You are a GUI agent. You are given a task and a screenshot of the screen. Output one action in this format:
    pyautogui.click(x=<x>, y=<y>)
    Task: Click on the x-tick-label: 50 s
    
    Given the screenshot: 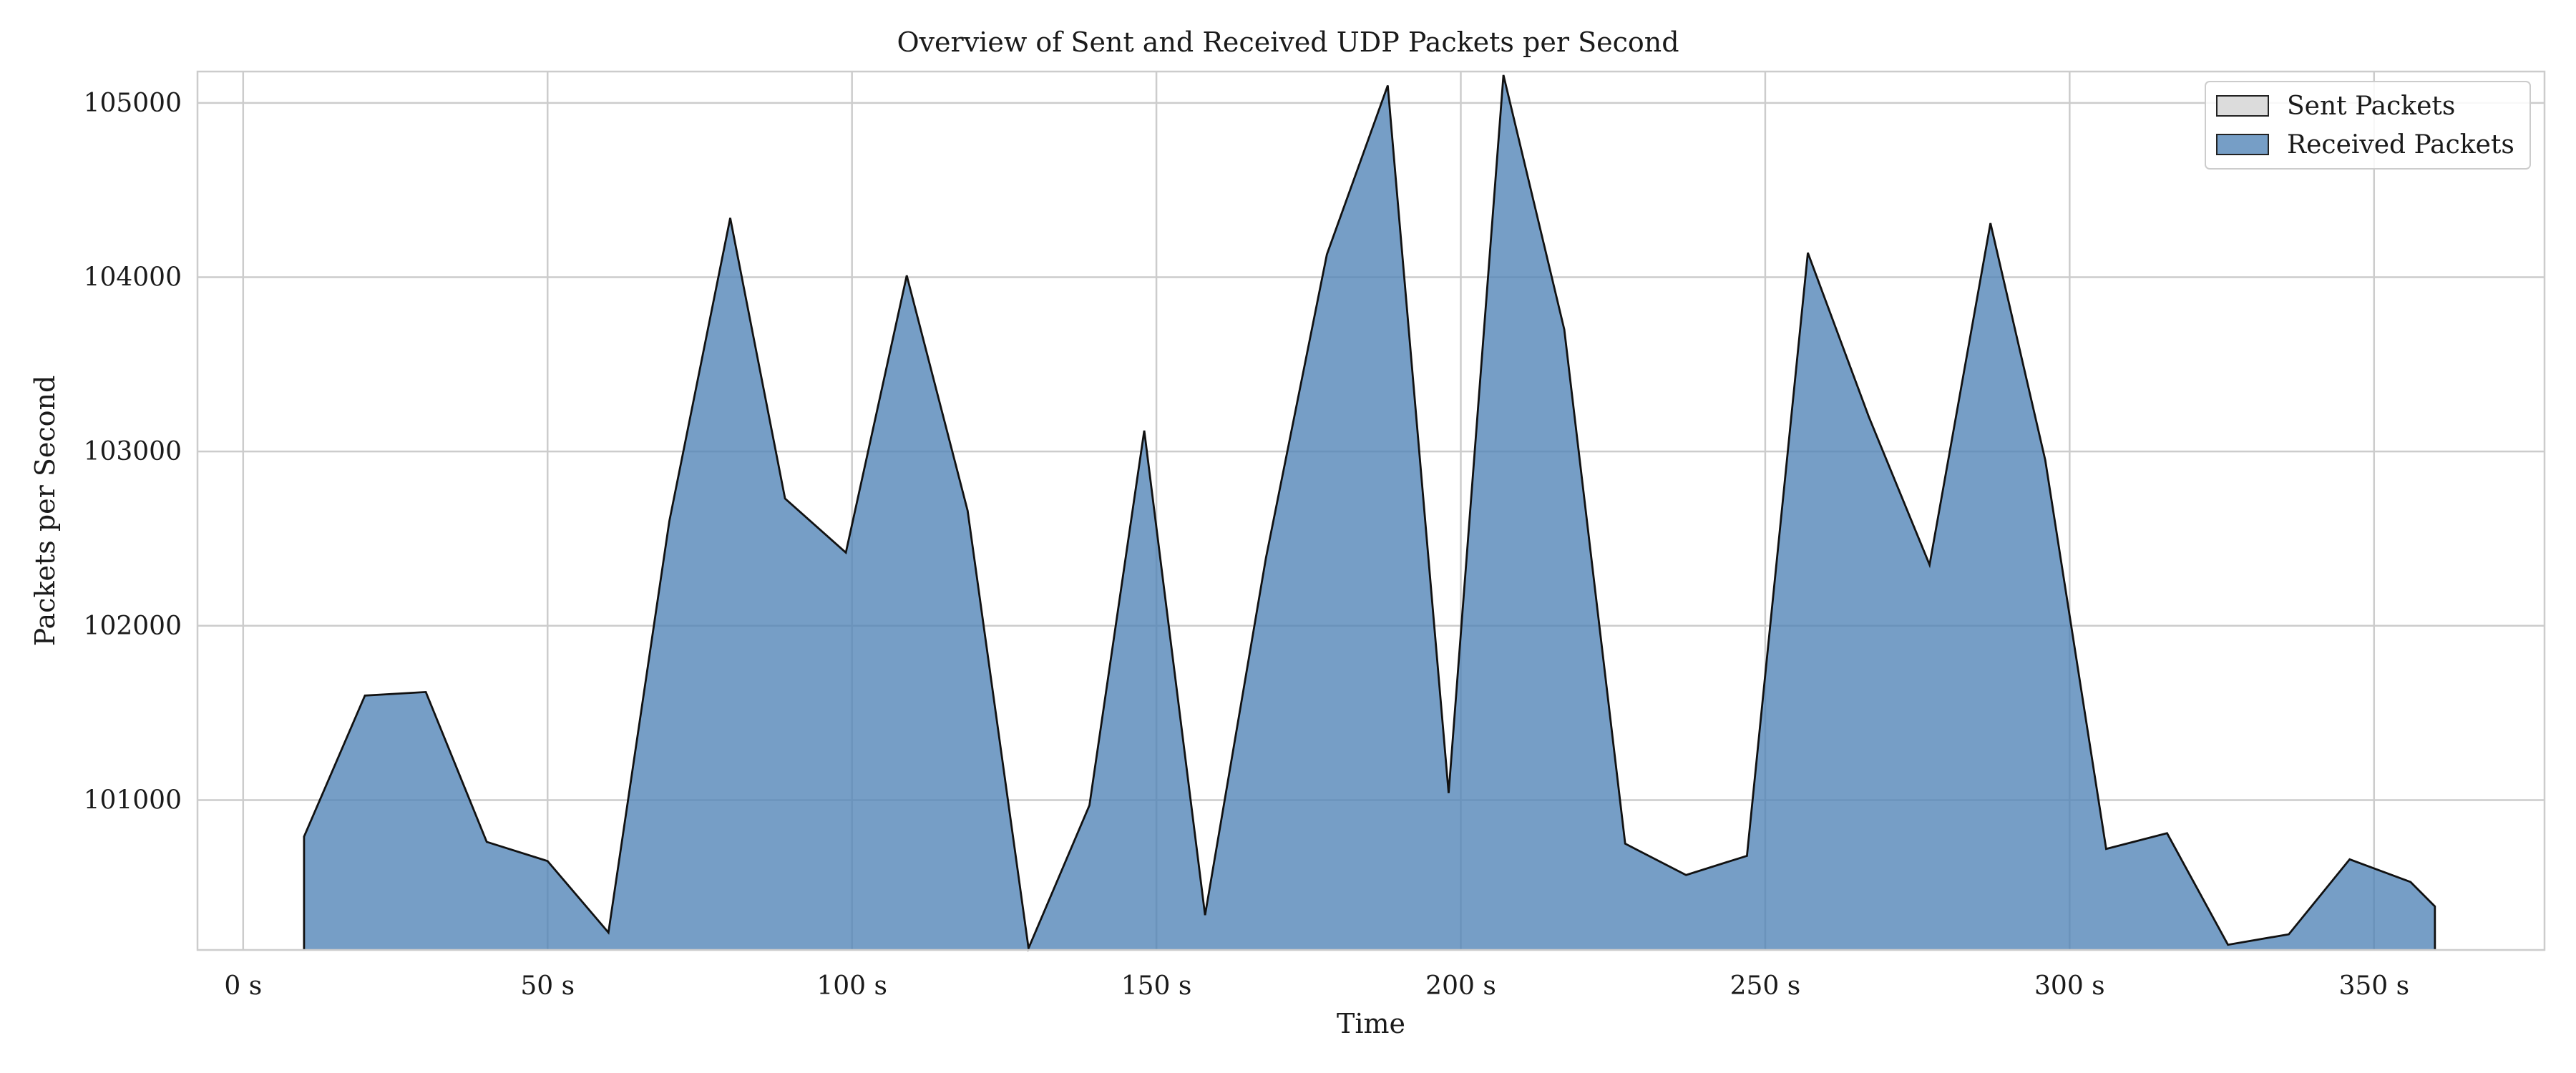 What is the action you would take?
    pyautogui.click(x=547, y=986)
    